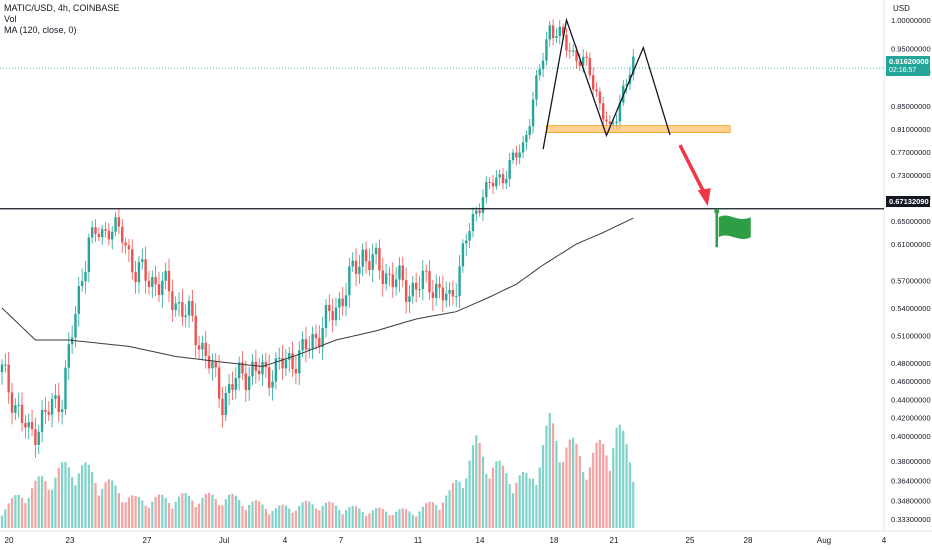 This screenshot has height=550, width=932. Describe the element at coordinates (40, 30) in the screenshot. I see `ma-legend: MA (120, close, 0)` at that location.